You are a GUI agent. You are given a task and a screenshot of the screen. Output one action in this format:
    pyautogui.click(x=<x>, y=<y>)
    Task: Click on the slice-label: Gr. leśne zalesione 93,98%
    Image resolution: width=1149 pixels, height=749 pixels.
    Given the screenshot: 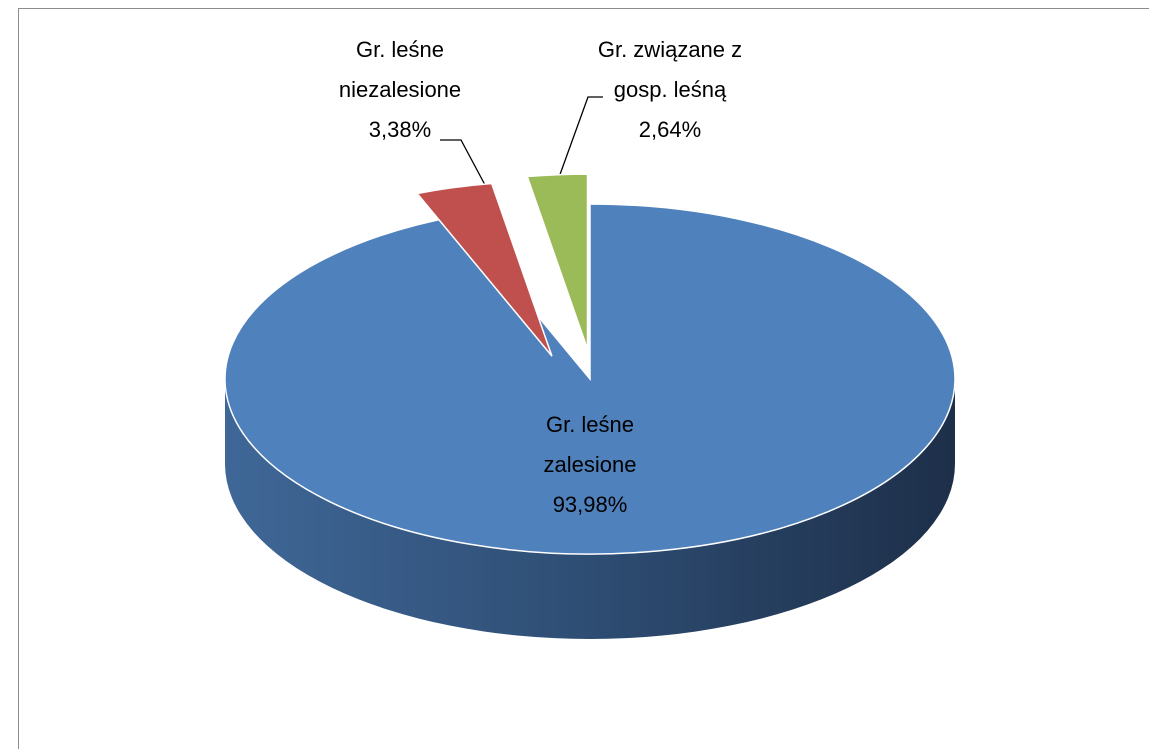 What is the action you would take?
    pyautogui.click(x=590, y=465)
    